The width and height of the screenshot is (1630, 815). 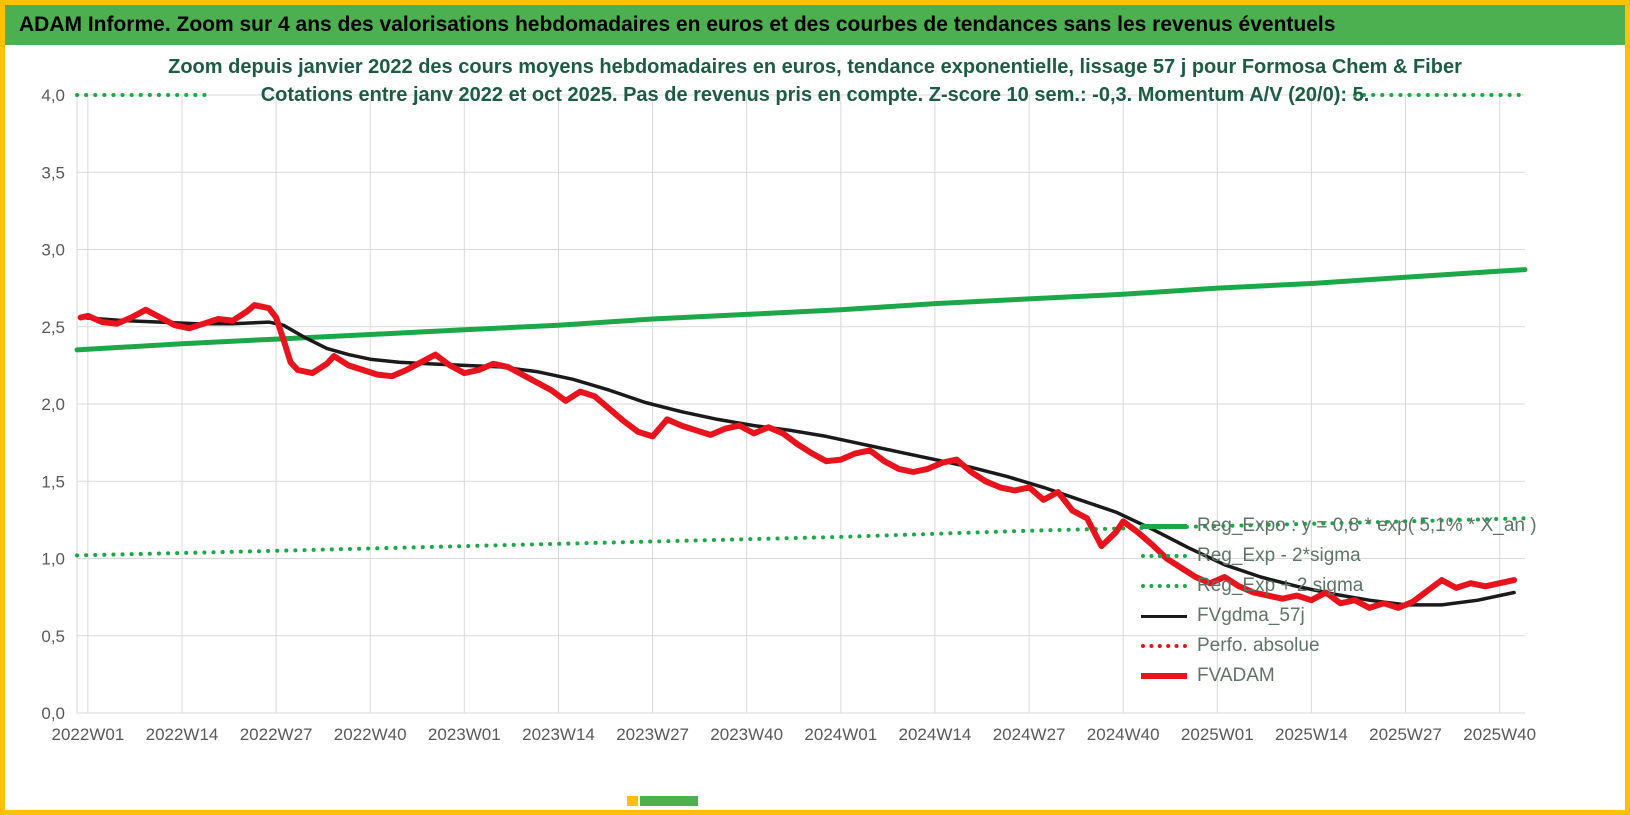 What do you see at coordinates (558, 734) in the screenshot?
I see `x-tick-label: 2023W14` at bounding box center [558, 734].